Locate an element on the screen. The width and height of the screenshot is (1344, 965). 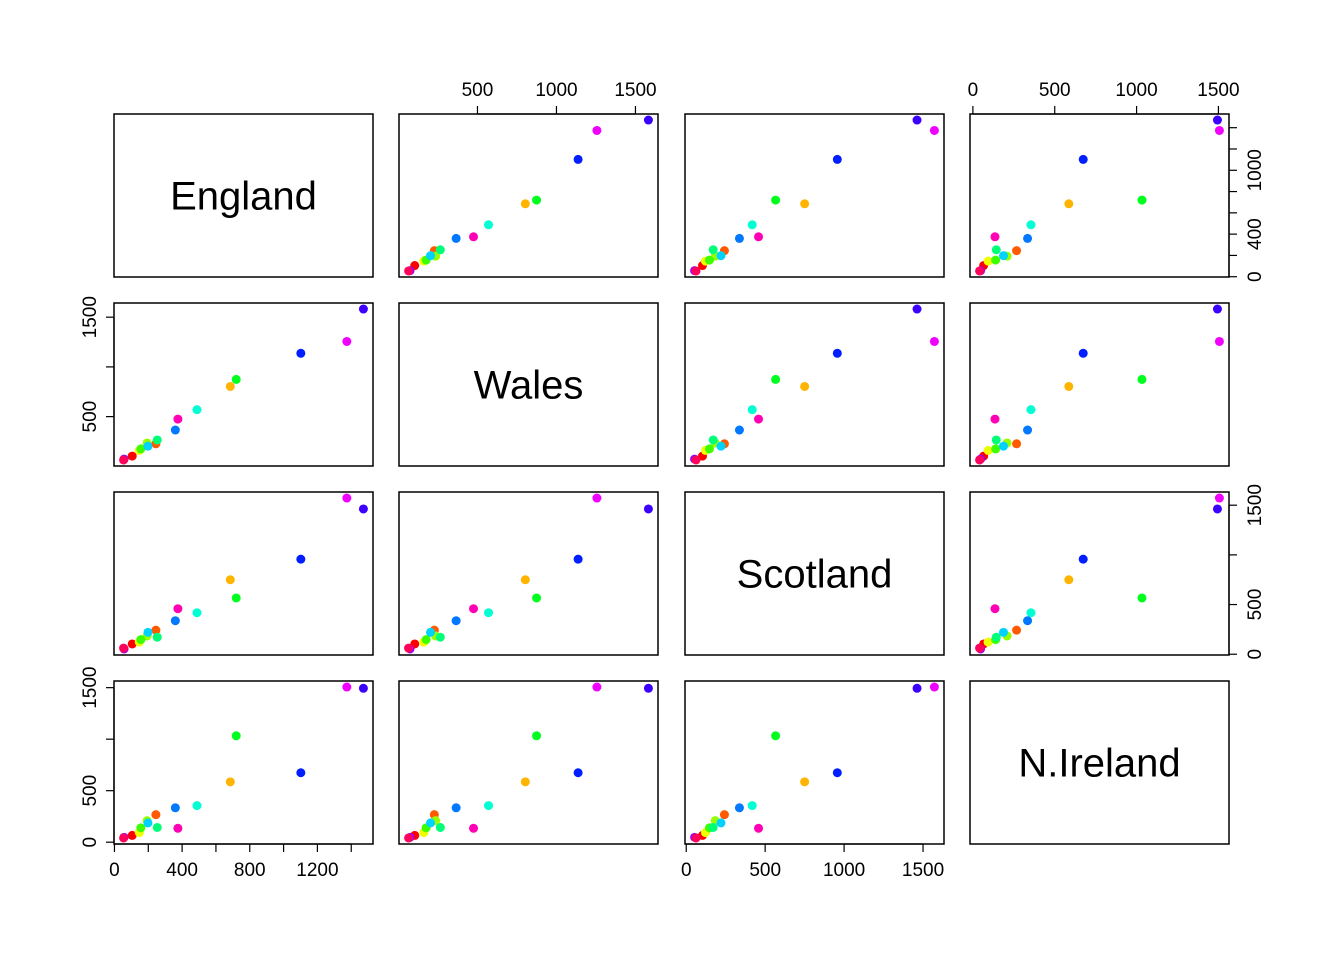
x-tick-label: 1500 is located at coordinates (1218, 90).